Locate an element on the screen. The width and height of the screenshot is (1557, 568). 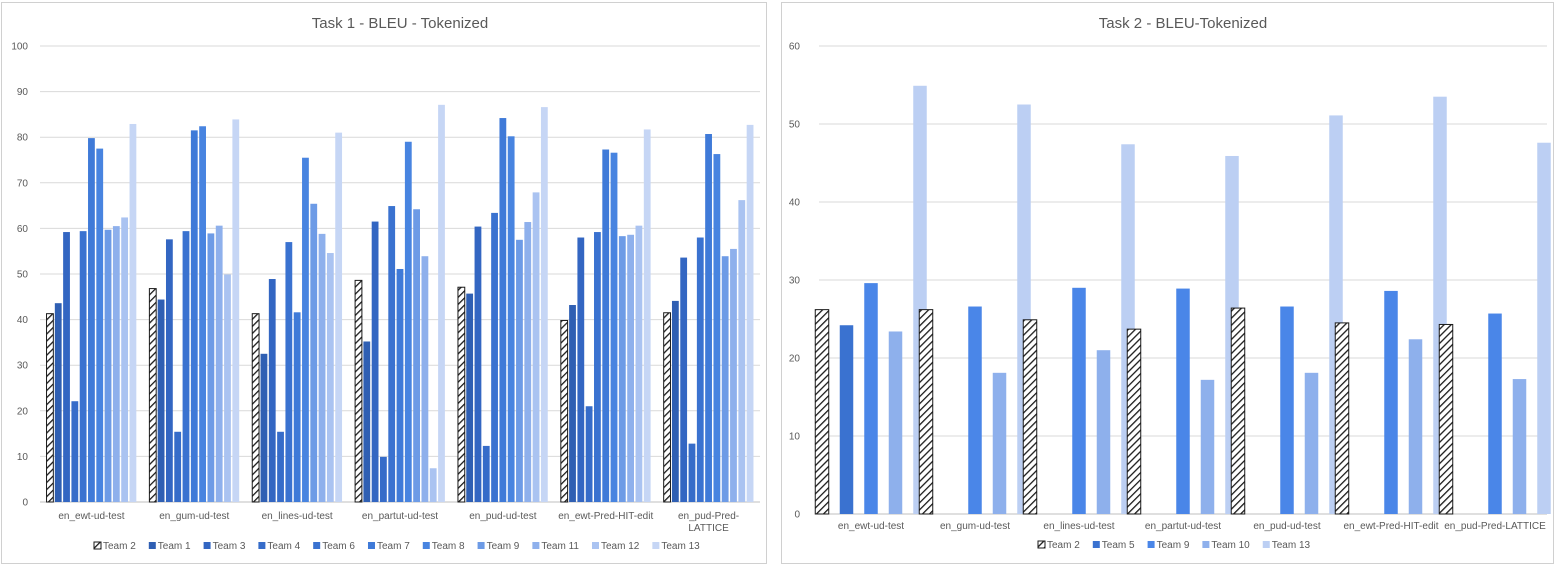
task1-legend-label-team-2: Team 2 is located at coordinates (119, 546).